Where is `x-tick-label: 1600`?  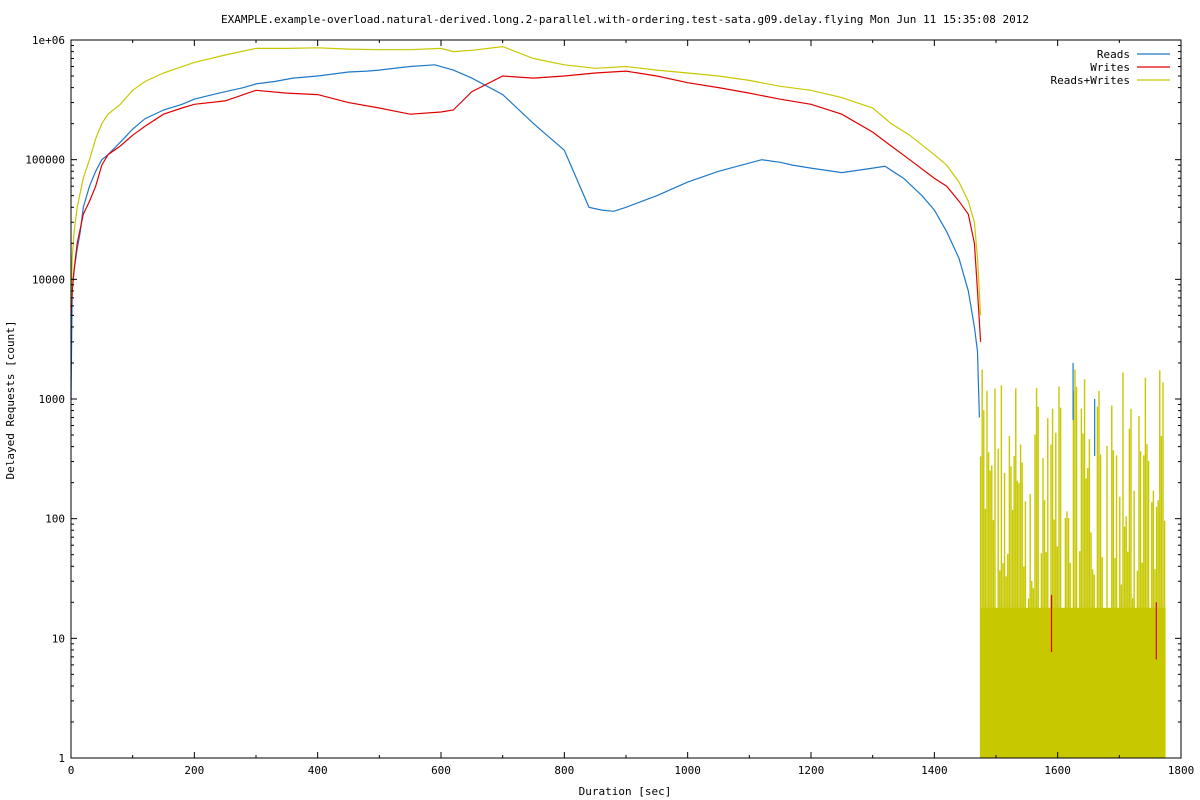 x-tick-label: 1600 is located at coordinates (1057, 770).